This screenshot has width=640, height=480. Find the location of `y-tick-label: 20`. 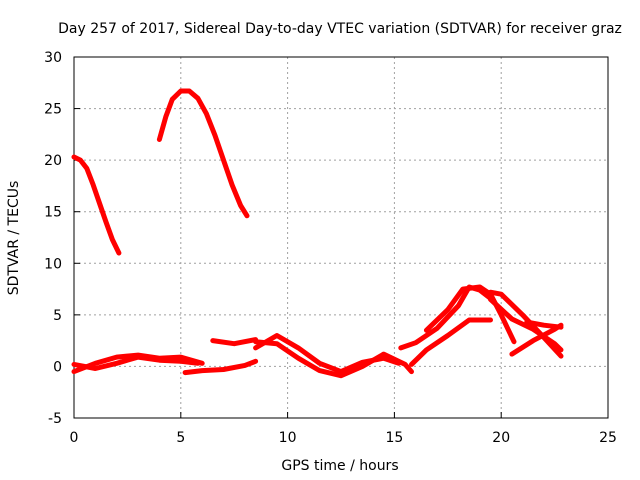

y-tick-label: 20 is located at coordinates (53, 161).